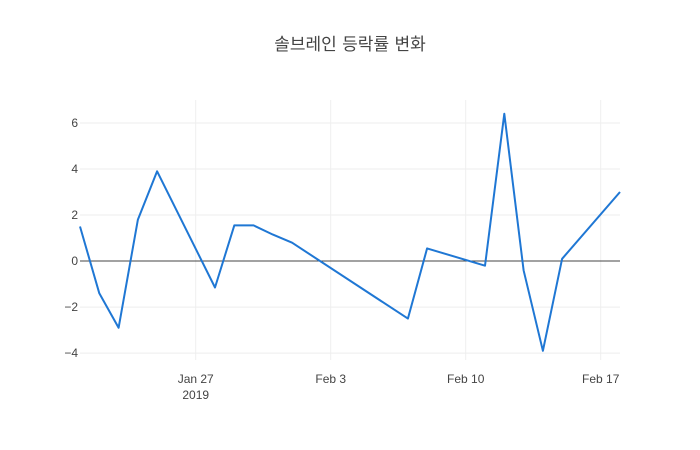  I want to click on x-axis-ticks: Jan 27 2019 Feb 3 Feb 10 Feb 17, so click(399, 387).